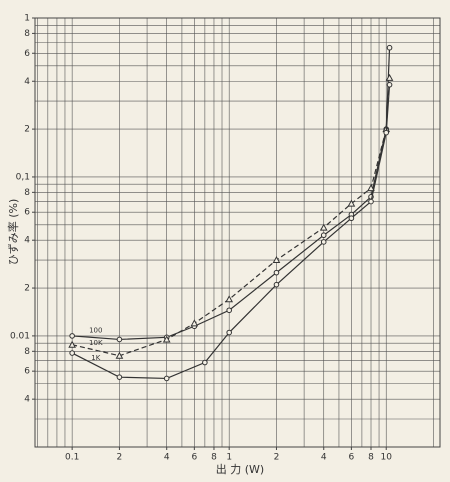 The width and height of the screenshot is (450, 482). What do you see at coordinates (229, 458) in the screenshot?
I see `x-tick-label: 1` at bounding box center [229, 458].